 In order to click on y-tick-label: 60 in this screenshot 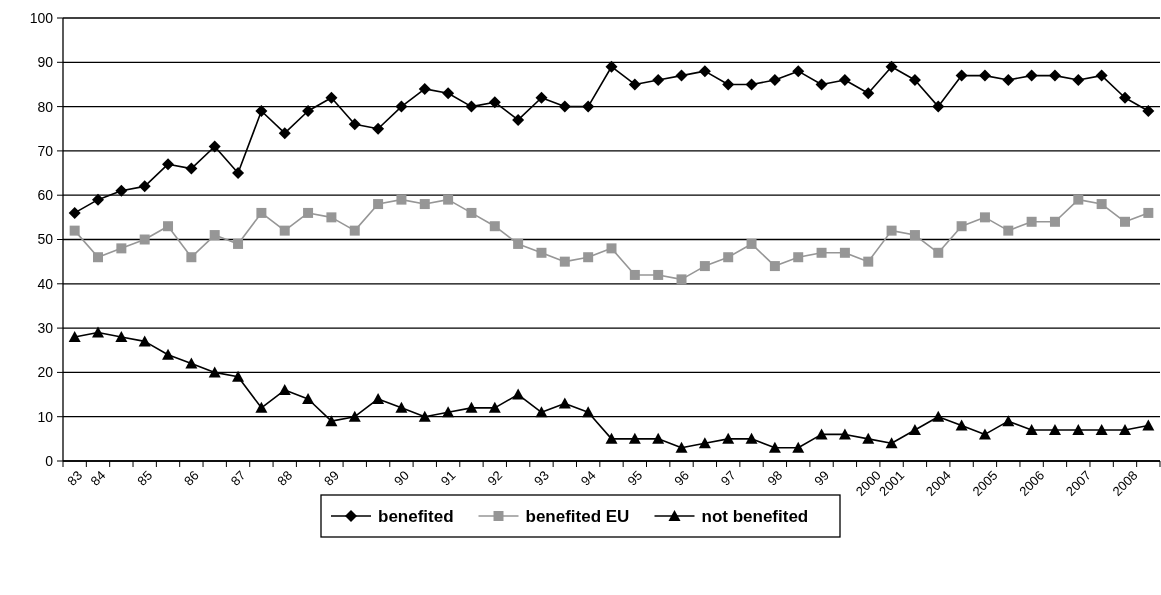, I will do `click(45, 195)`.